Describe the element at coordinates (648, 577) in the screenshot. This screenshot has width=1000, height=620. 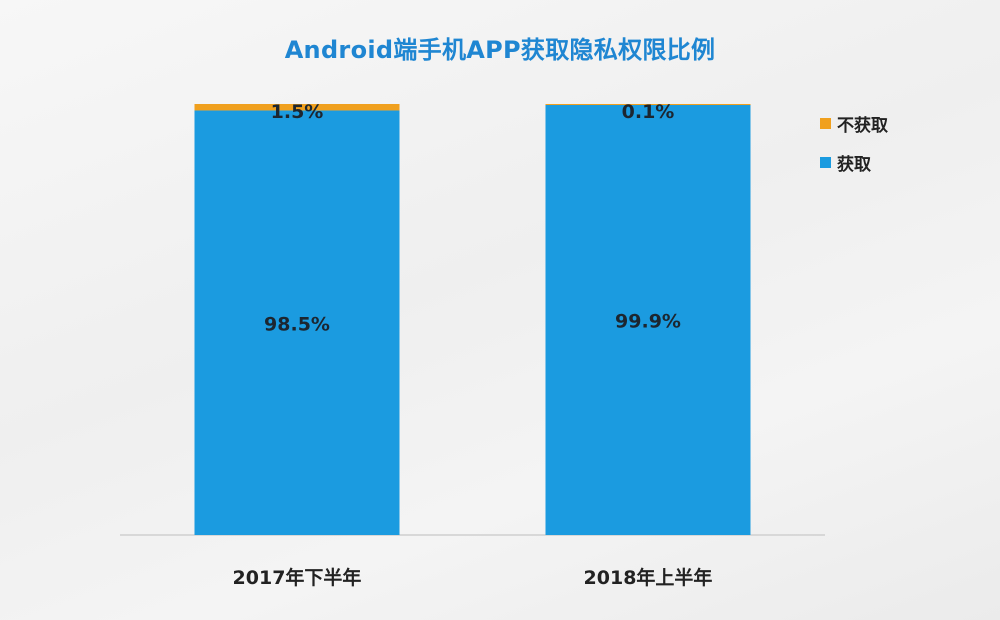
I see `category-label-1: 2018年上半年` at that location.